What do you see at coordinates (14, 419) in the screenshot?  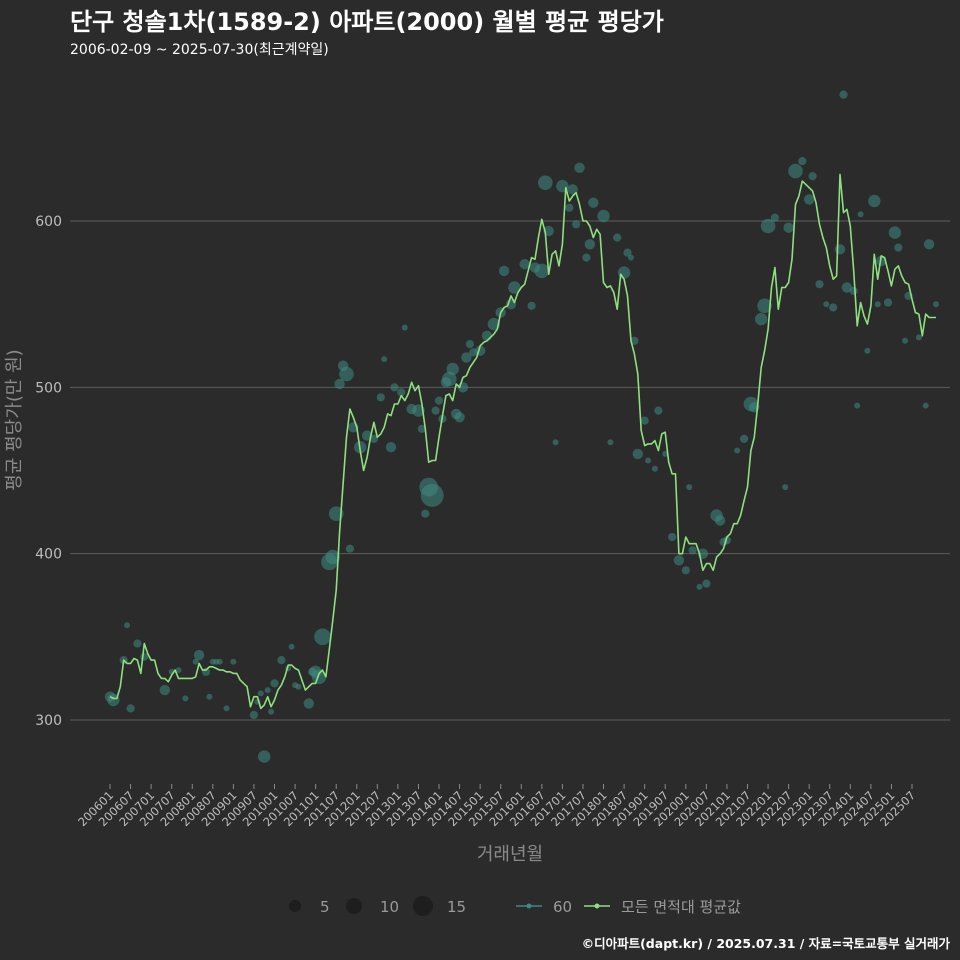 I see `y-axis-label: 평균 평당가(만 원)` at bounding box center [14, 419].